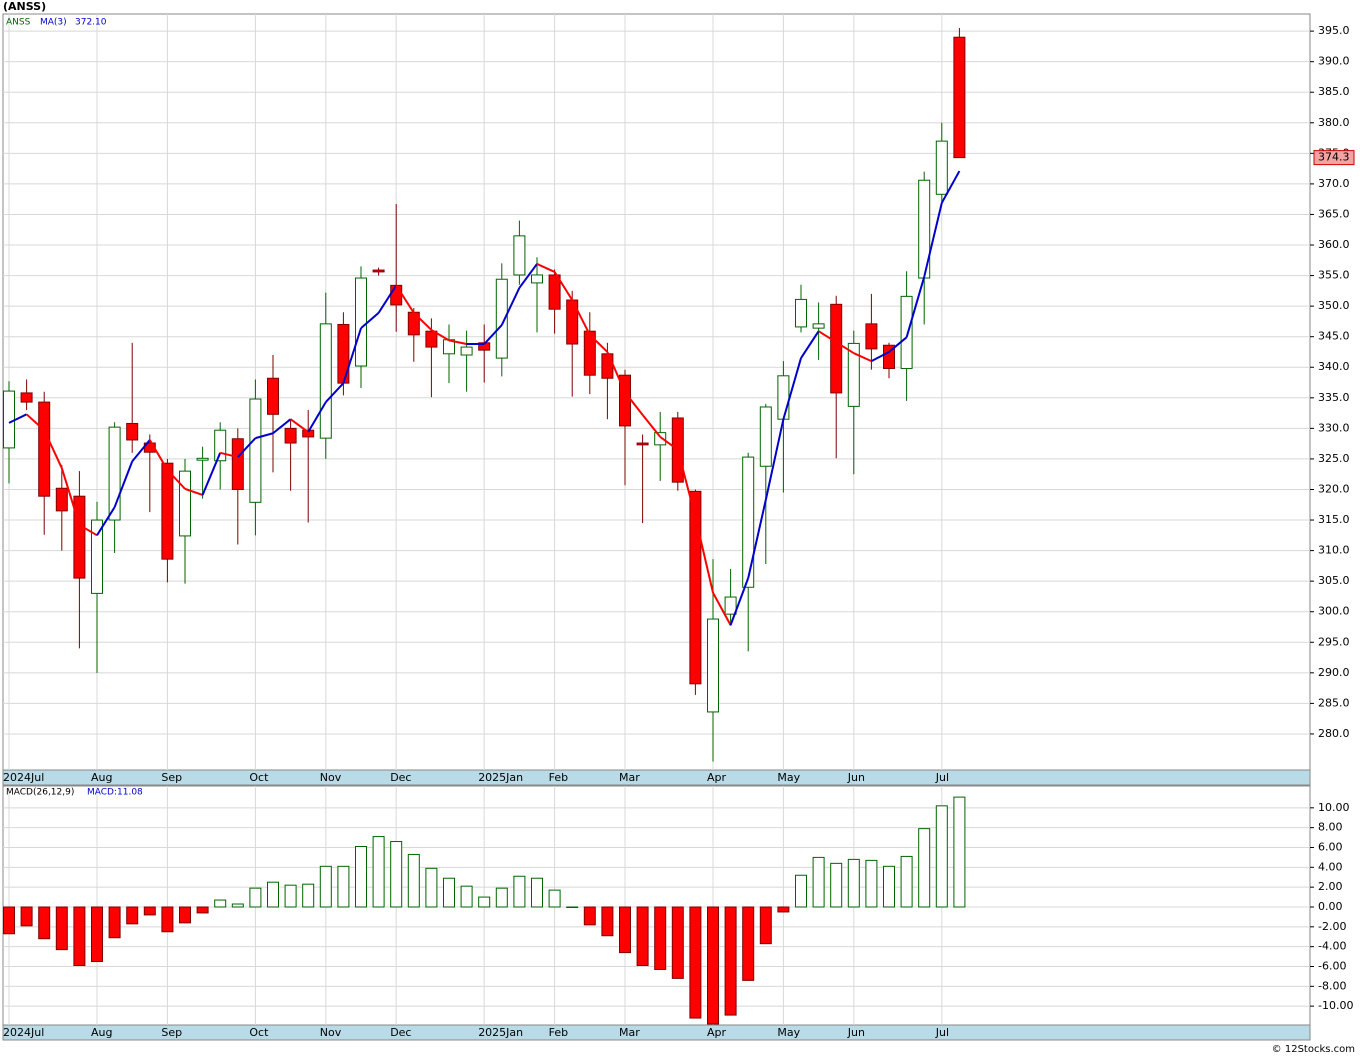 The image size is (1360, 1056). Describe the element at coordinates (101, 1032) in the screenshot. I see `x-tick-label: Aug` at that location.